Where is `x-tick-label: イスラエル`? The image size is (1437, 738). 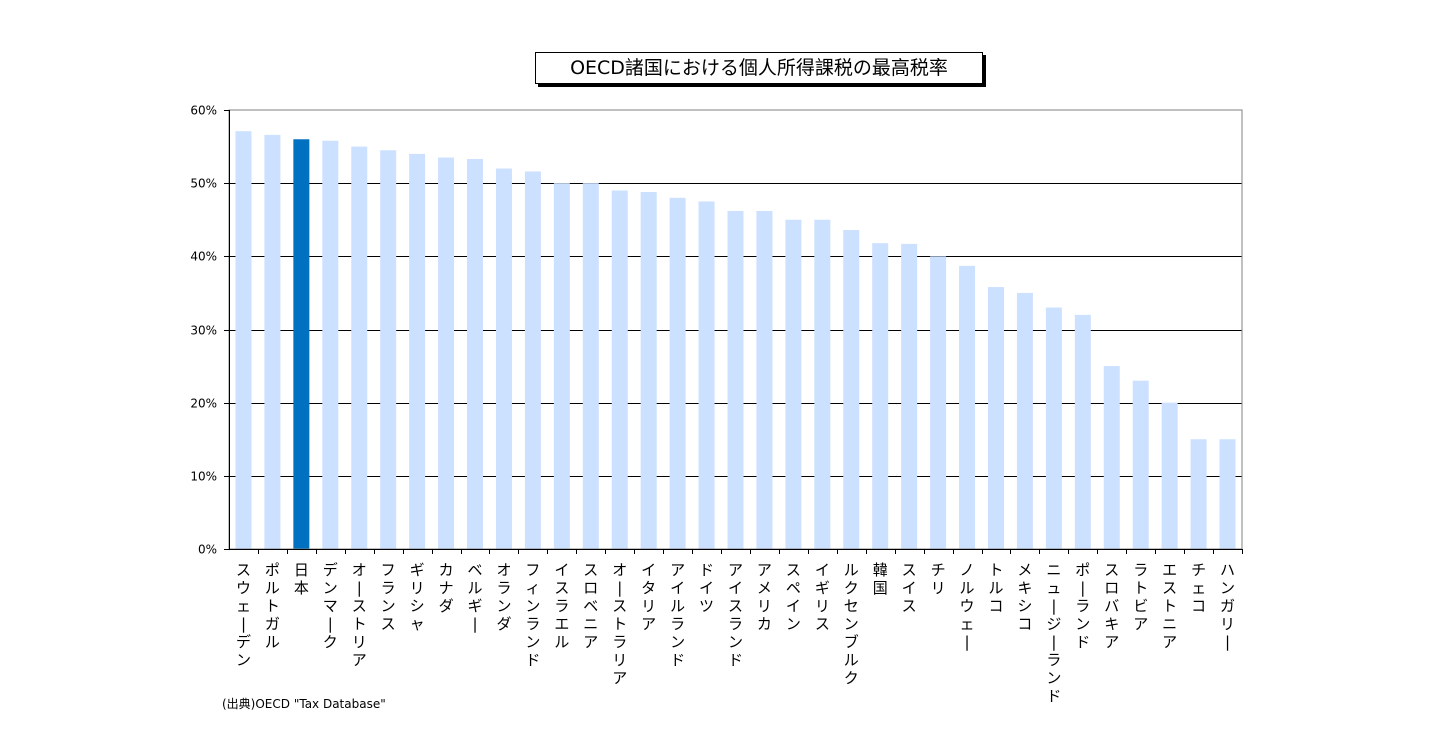
x-tick-label: イスラエル is located at coordinates (561, 606).